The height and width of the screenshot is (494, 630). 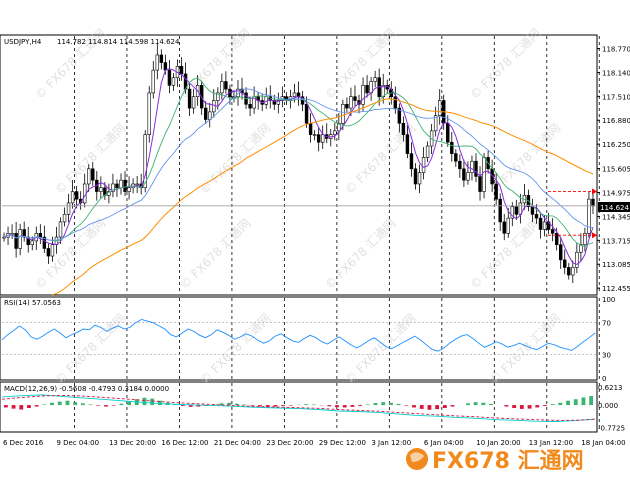 I want to click on price-tick-label: 114.975, so click(x=616, y=194).